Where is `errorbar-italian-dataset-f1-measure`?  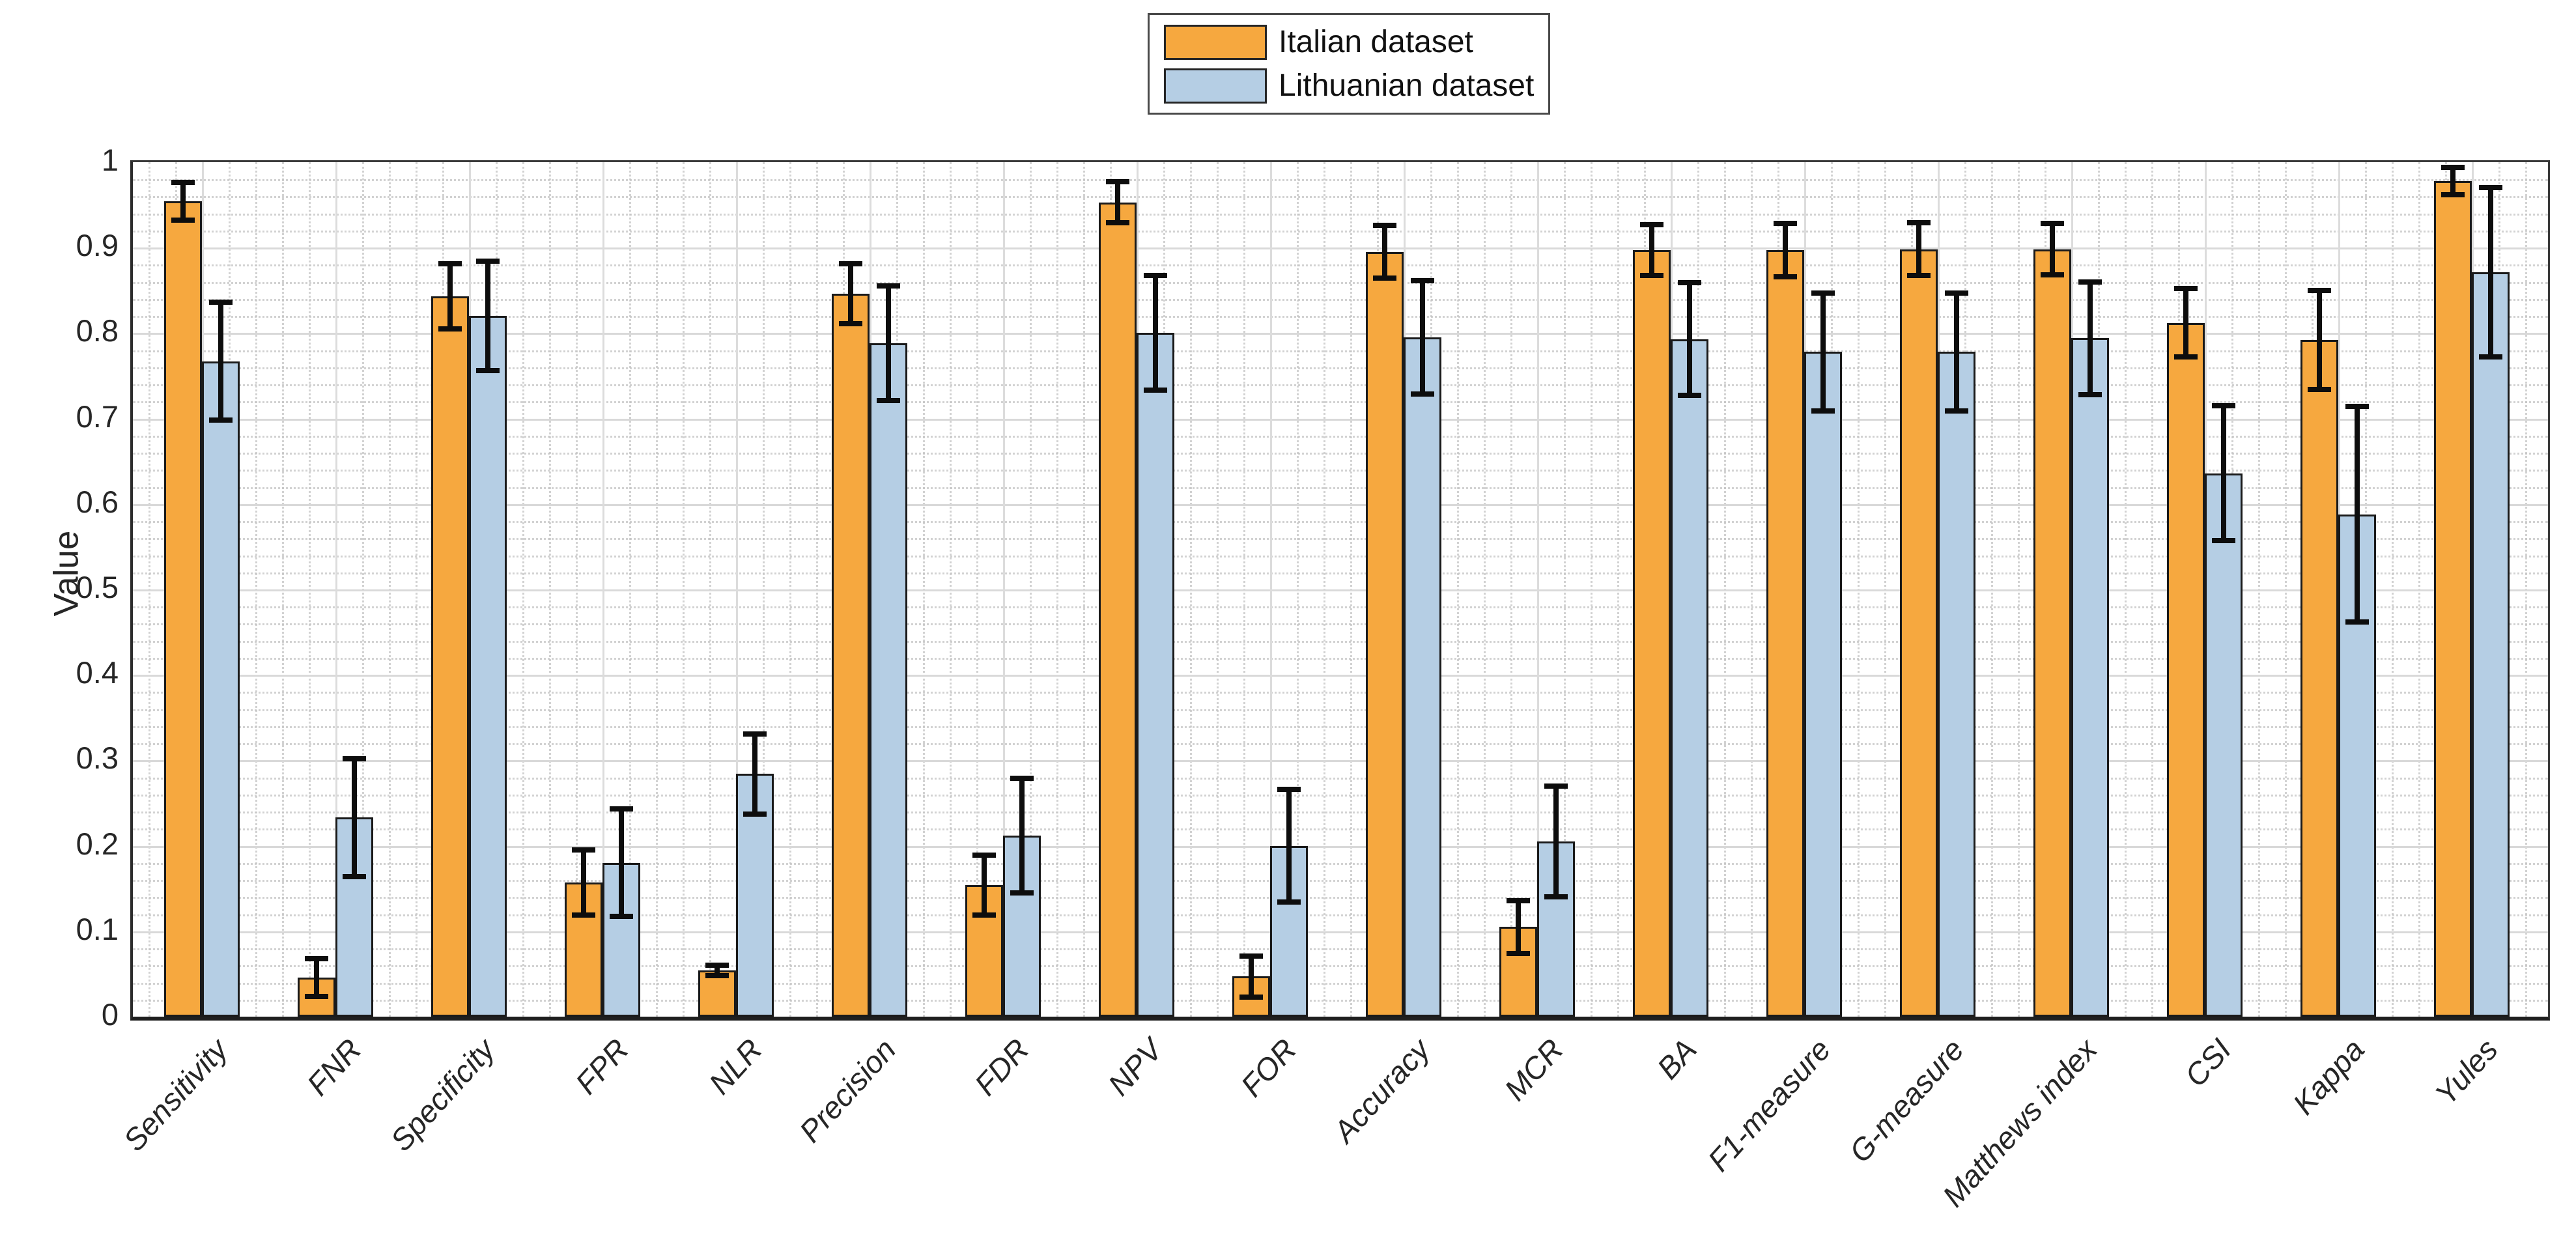 errorbar-italian-dataset-f1-measure is located at coordinates (1785, 250).